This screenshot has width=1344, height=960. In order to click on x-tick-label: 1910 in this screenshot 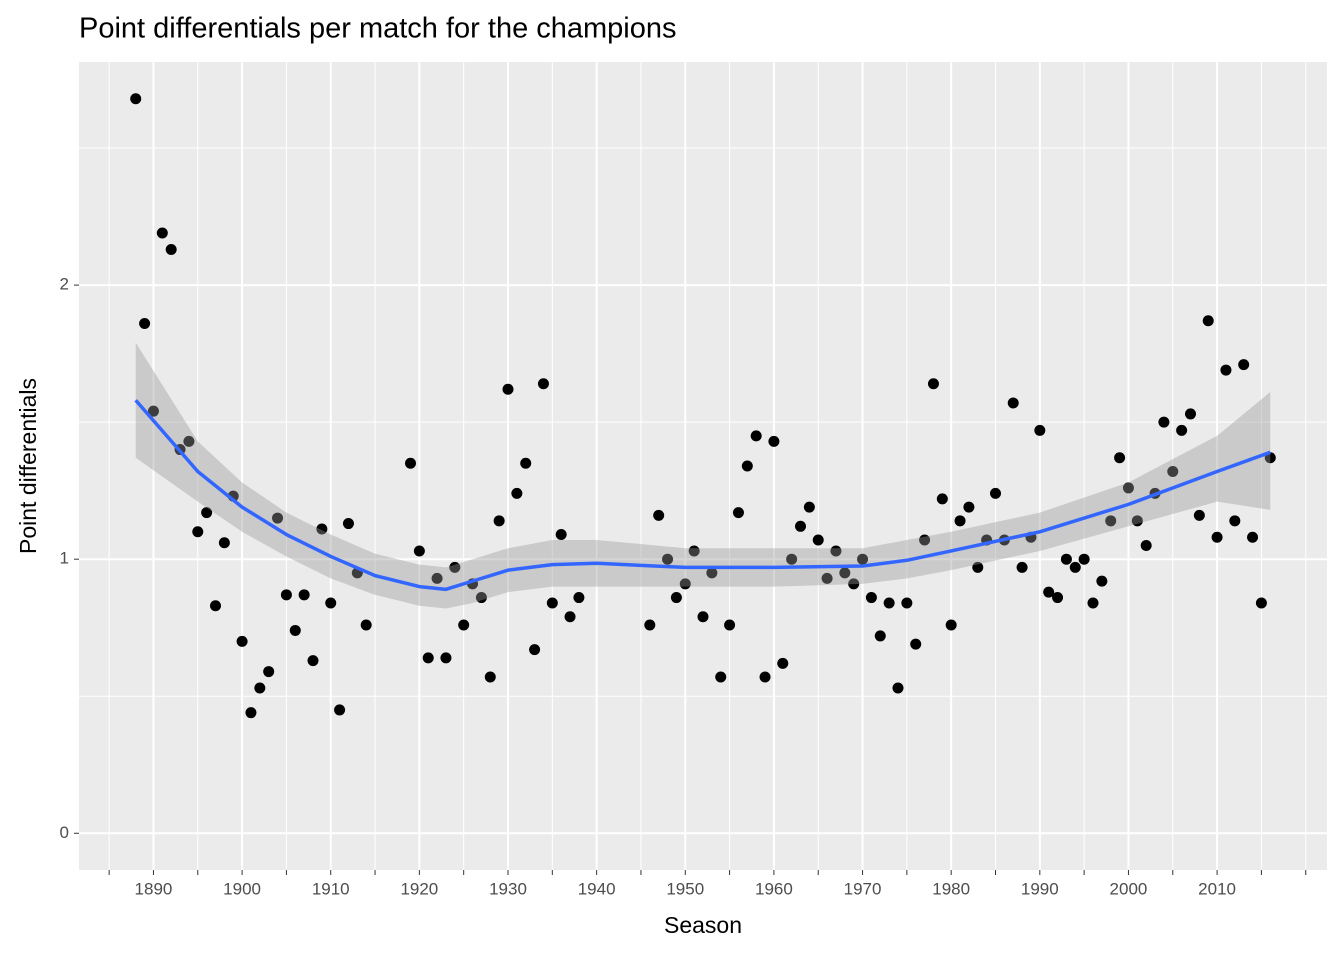, I will do `click(331, 888)`.